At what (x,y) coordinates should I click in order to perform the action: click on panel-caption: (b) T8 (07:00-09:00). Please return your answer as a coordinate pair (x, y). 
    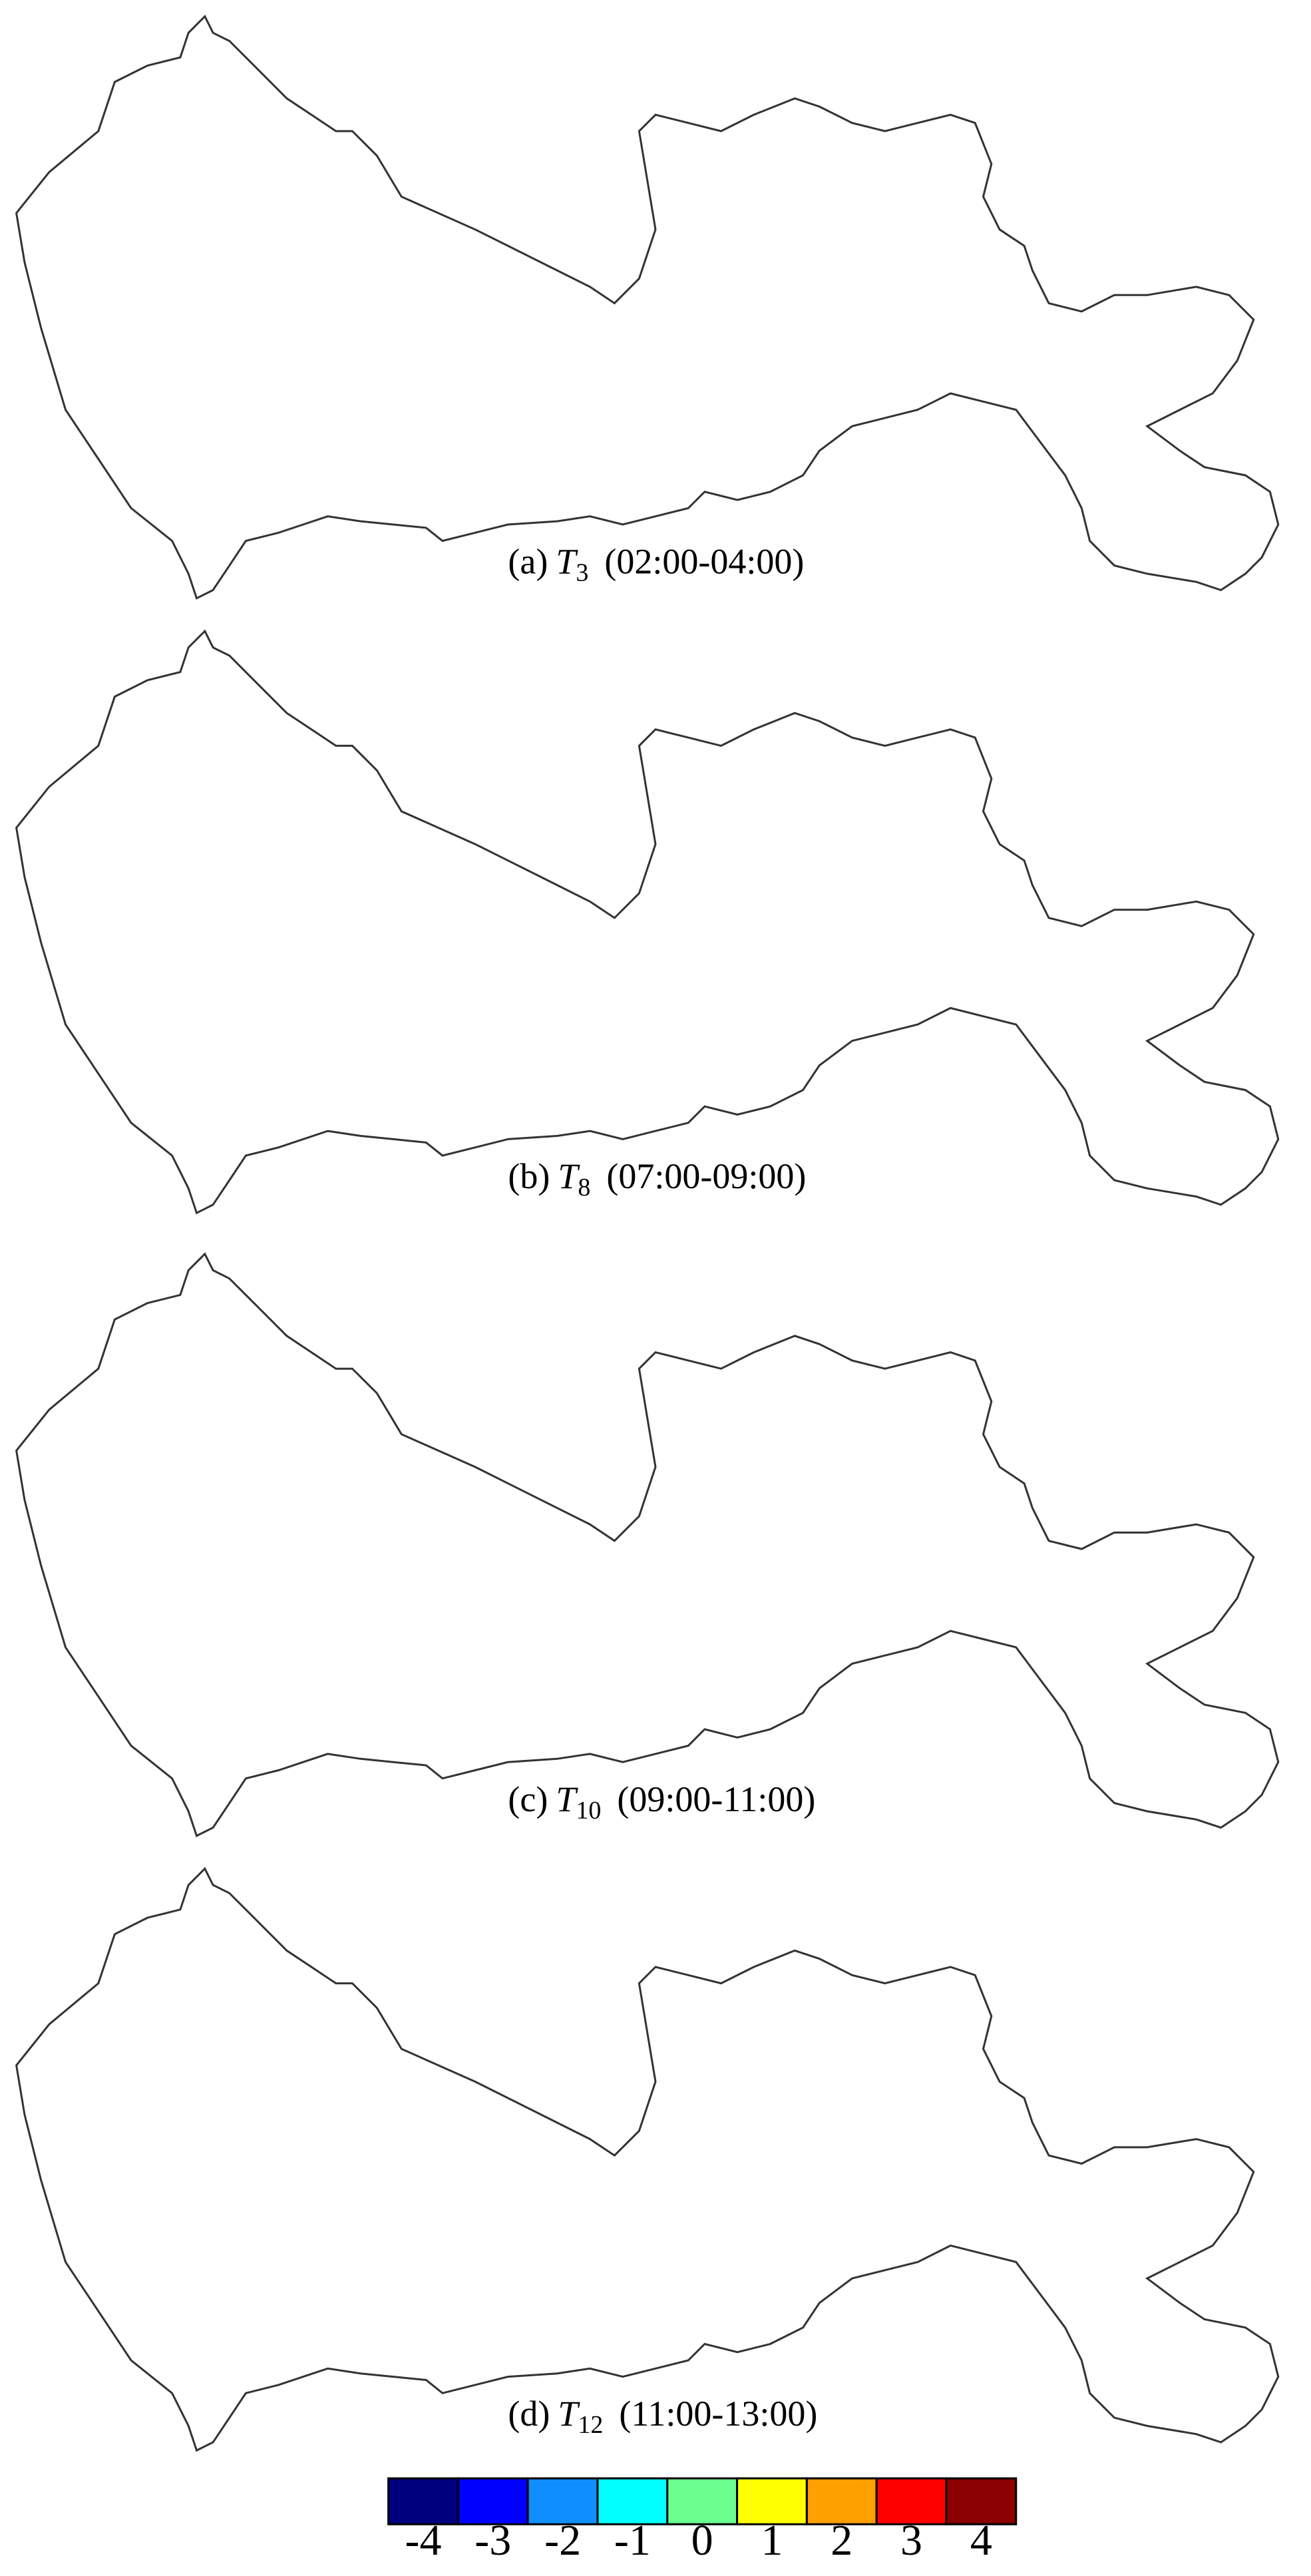
    Looking at the image, I should click on (657, 1178).